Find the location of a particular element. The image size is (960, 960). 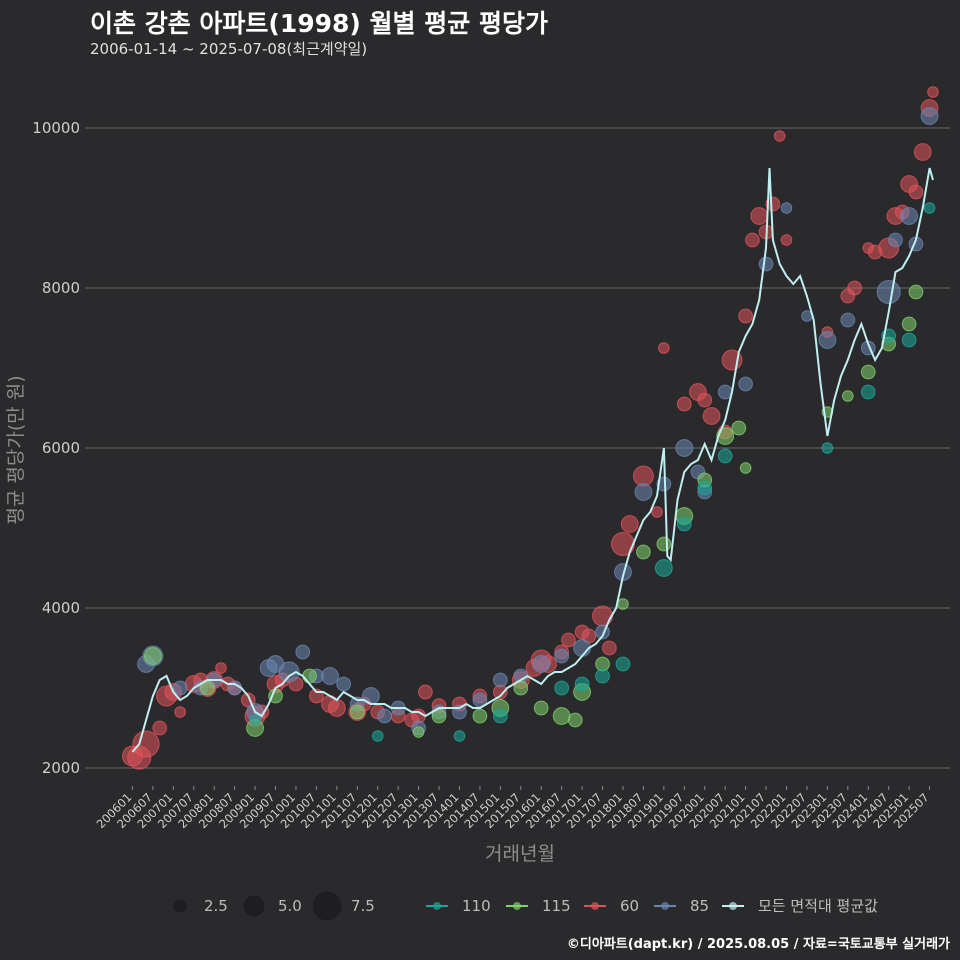

legend-color-label: 모든 면적대 평균값 is located at coordinates (818, 906).